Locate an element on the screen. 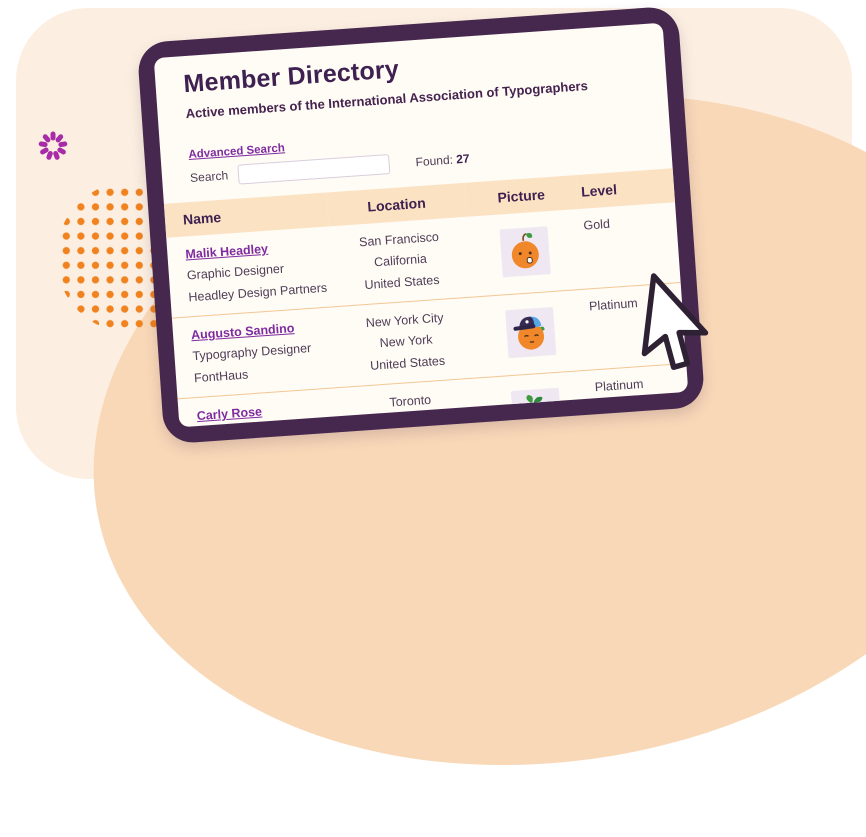  member-name-link: Malik Headley is located at coordinates (226, 252).